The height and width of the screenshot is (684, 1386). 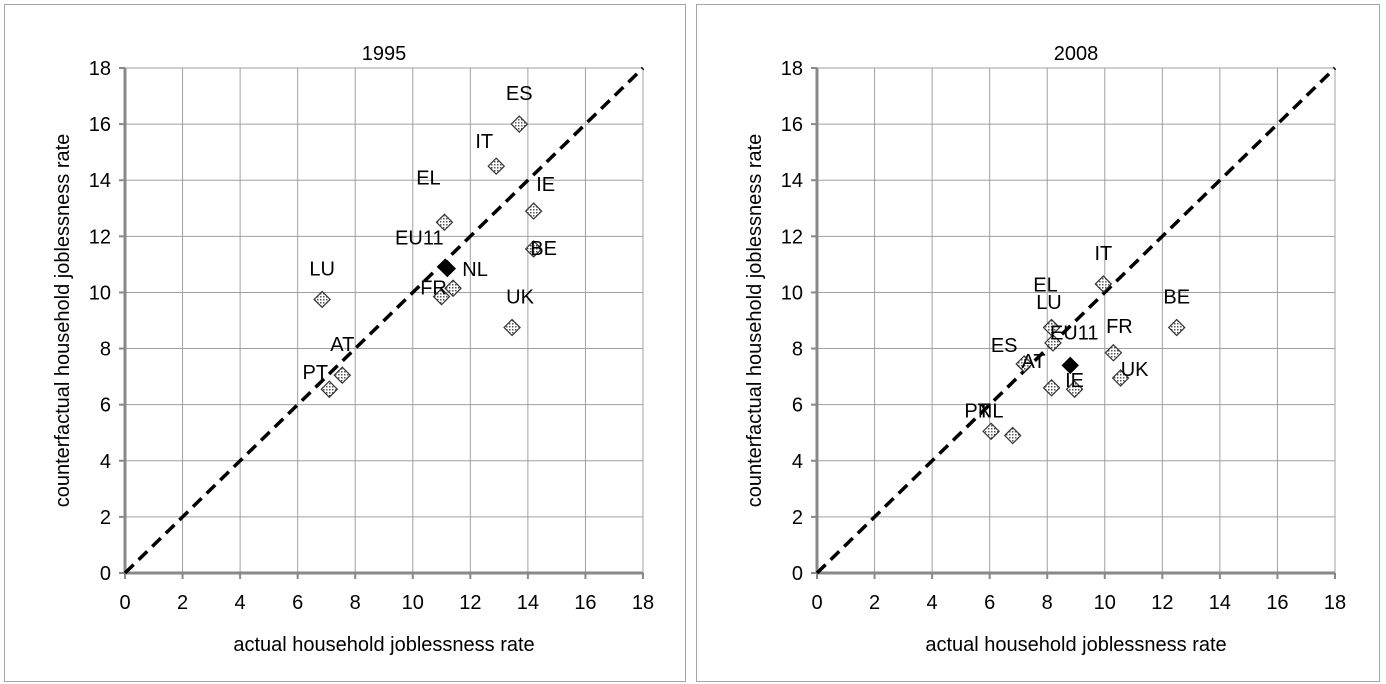 What do you see at coordinates (1076, 54) in the screenshot?
I see `chart-title: 2008` at bounding box center [1076, 54].